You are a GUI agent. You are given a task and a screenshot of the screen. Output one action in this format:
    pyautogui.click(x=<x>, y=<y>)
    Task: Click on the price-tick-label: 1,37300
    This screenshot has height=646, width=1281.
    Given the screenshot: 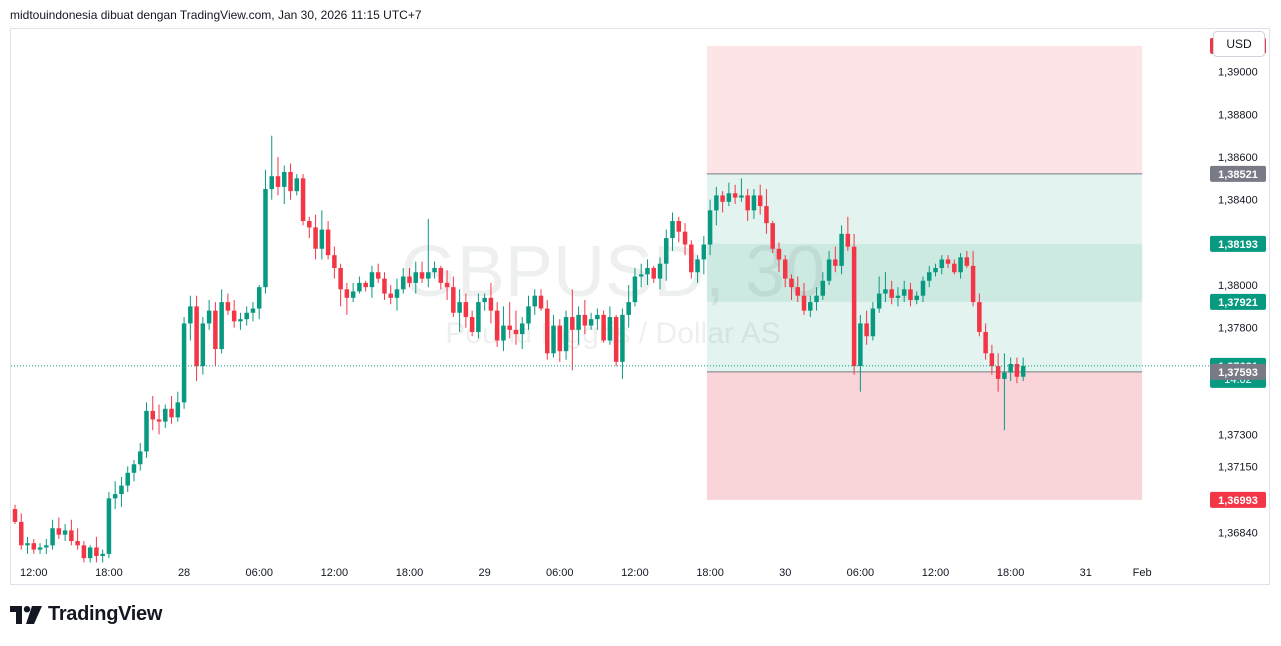 What is the action you would take?
    pyautogui.click(x=1238, y=435)
    